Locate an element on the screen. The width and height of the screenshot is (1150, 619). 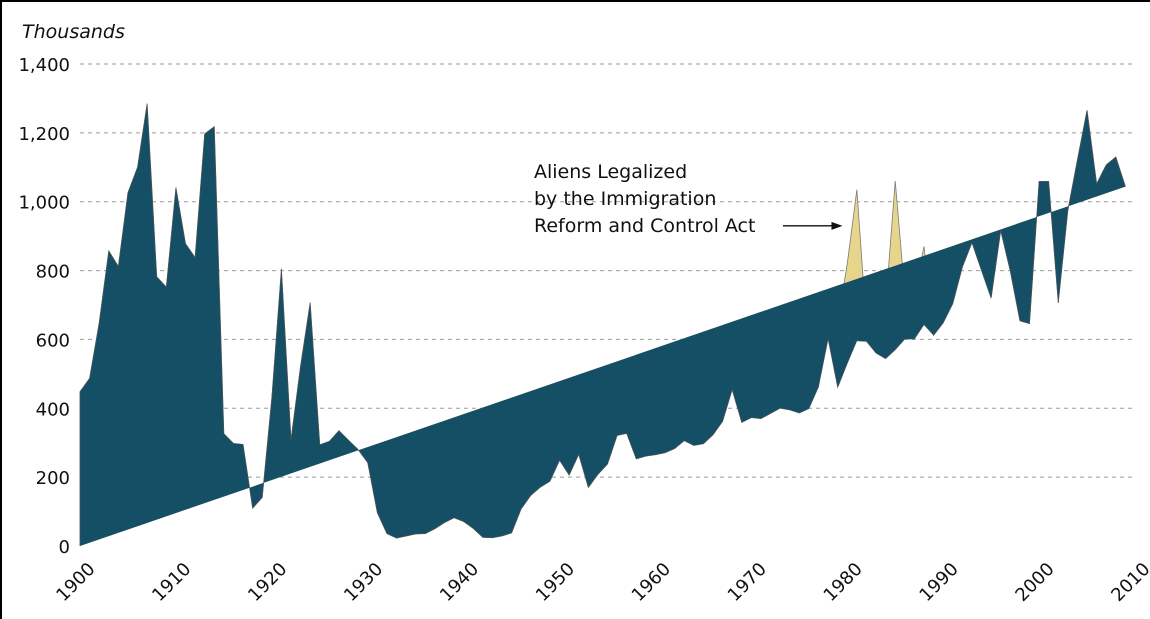
x-tick-label: 1950 is located at coordinates (555, 582).